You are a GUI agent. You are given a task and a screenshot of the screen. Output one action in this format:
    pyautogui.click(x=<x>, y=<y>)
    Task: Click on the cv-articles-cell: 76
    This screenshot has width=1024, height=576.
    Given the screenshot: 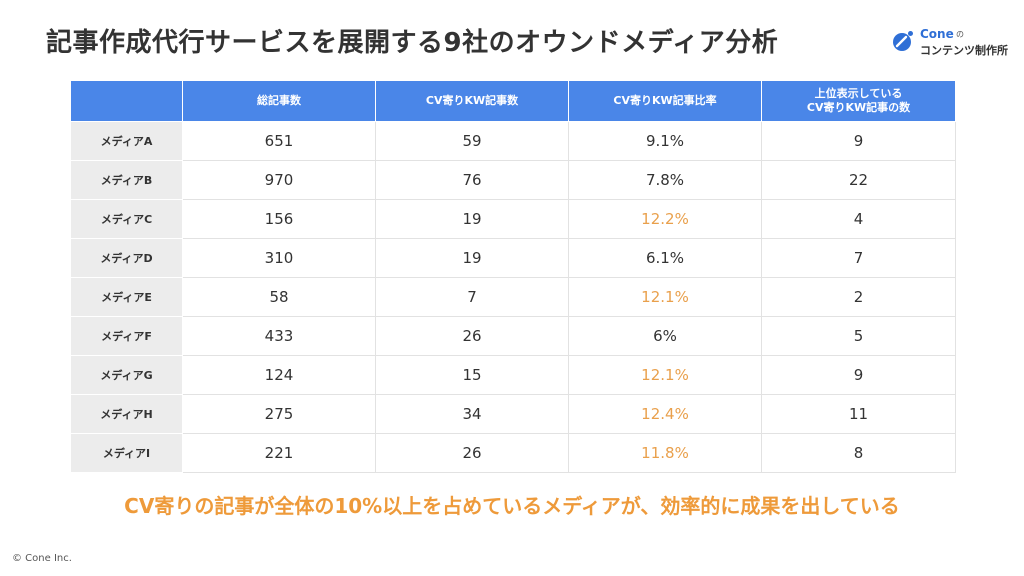 What is the action you would take?
    pyautogui.click(x=472, y=180)
    